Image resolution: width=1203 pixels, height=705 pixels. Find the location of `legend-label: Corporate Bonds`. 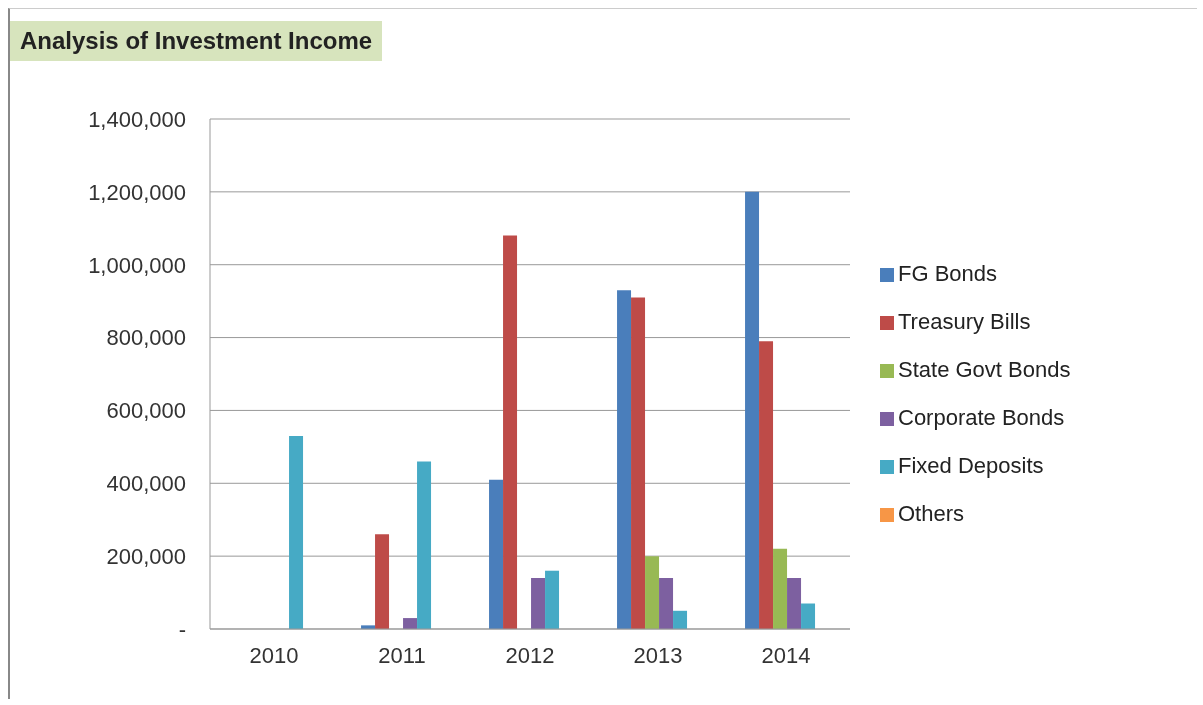

legend-label: Corporate Bonds is located at coordinates (981, 417).